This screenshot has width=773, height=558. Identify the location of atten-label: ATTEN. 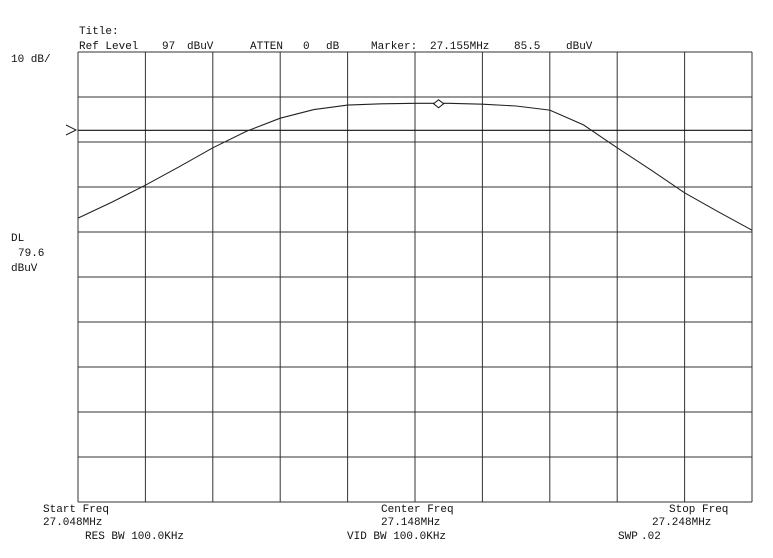
(266, 47).